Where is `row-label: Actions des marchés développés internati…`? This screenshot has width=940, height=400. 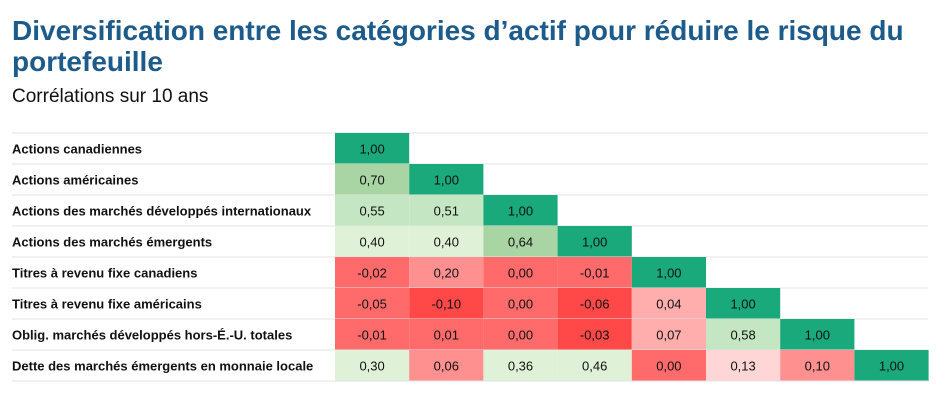 row-label: Actions des marchés développés internati… is located at coordinates (162, 211).